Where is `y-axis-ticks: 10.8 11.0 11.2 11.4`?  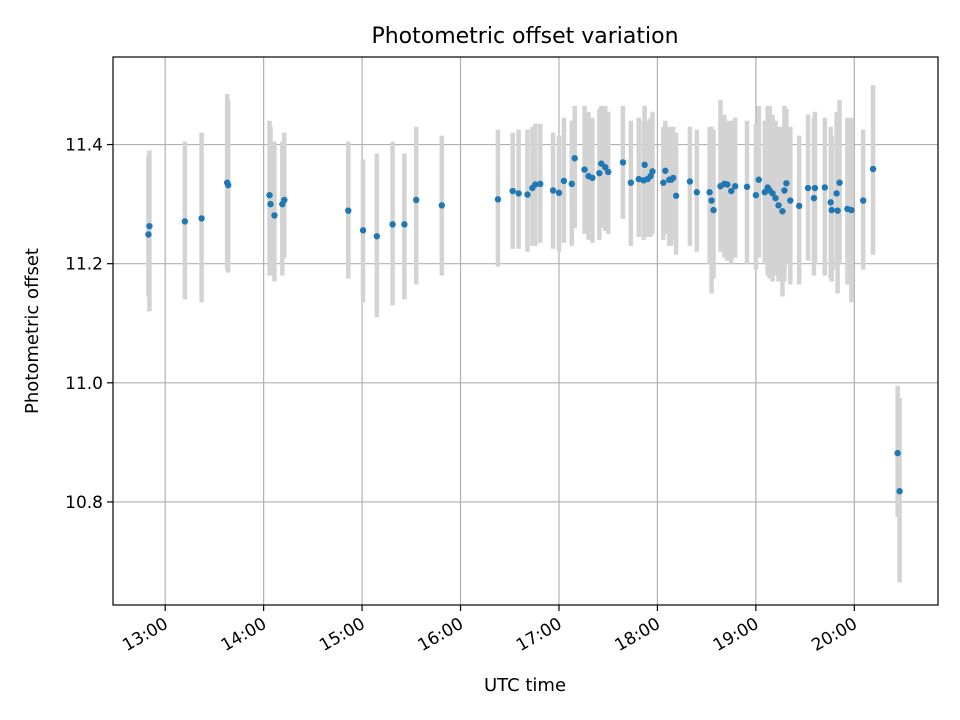 y-axis-ticks: 10.8 11.0 11.2 11.4 is located at coordinates (89, 324).